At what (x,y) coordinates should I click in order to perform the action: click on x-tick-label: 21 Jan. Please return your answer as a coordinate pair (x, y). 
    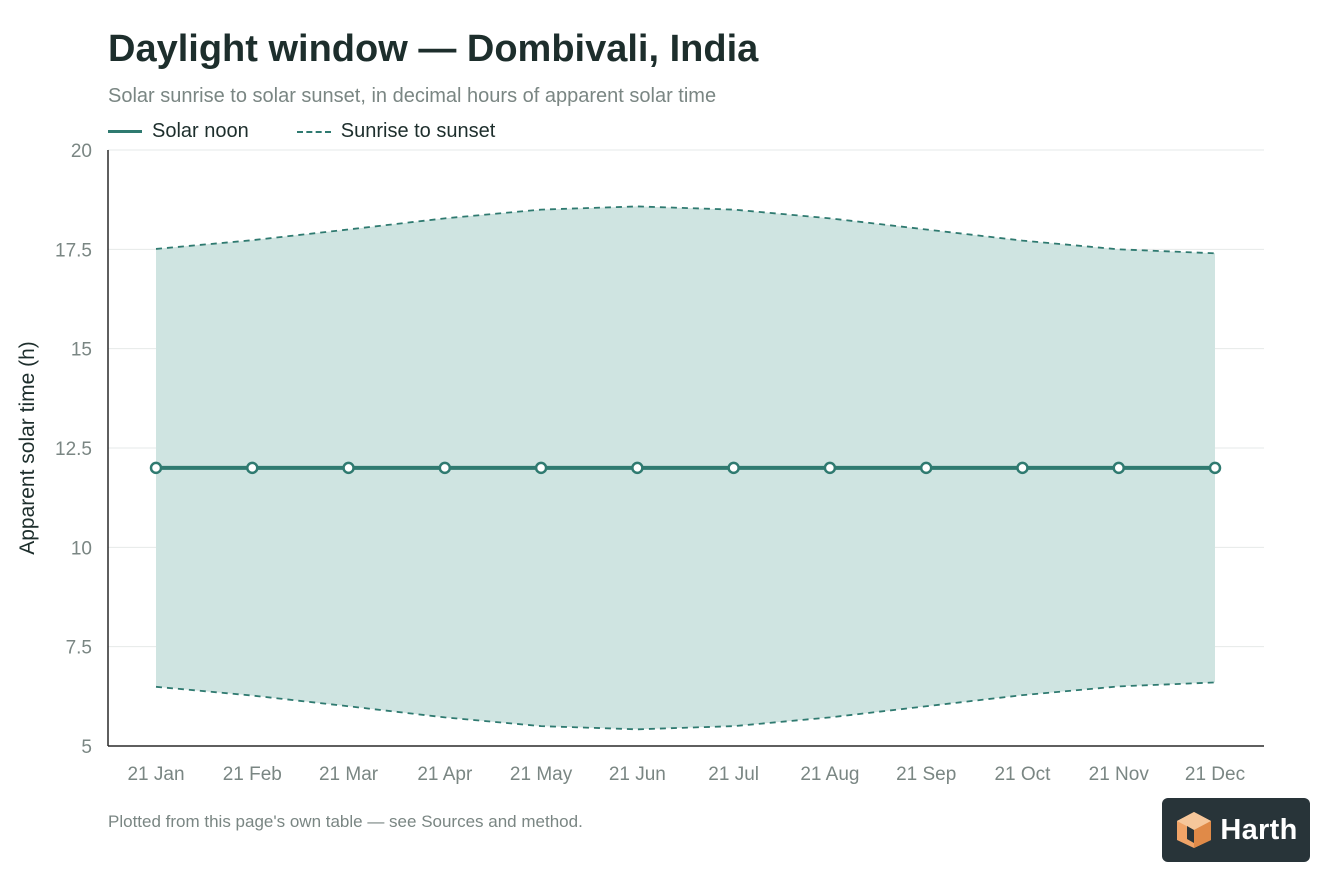
    Looking at the image, I should click on (155, 774).